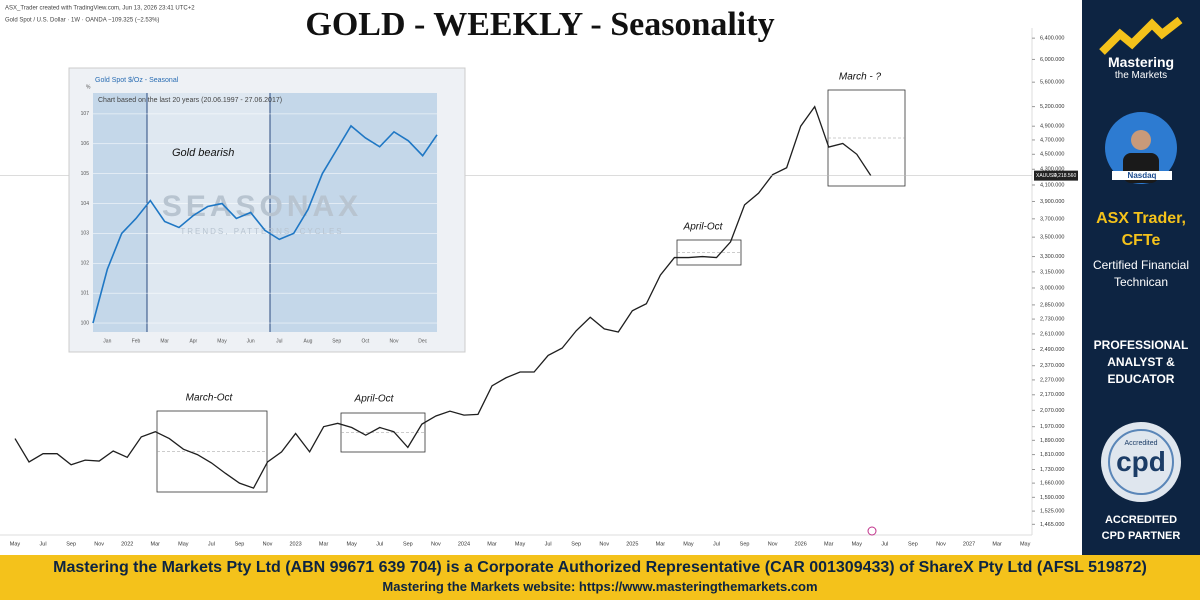 This screenshot has height=600, width=1200. I want to click on tv-icon, so click(872, 531).